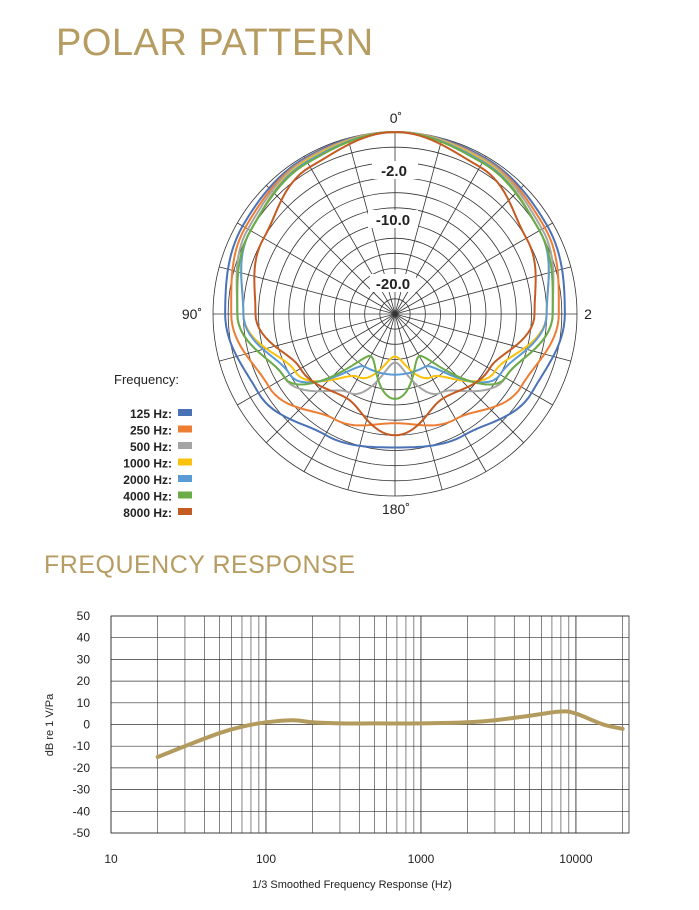  What do you see at coordinates (200, 565) in the screenshot?
I see `frequency-response-title: FREQUENCY RESPONSE` at bounding box center [200, 565].